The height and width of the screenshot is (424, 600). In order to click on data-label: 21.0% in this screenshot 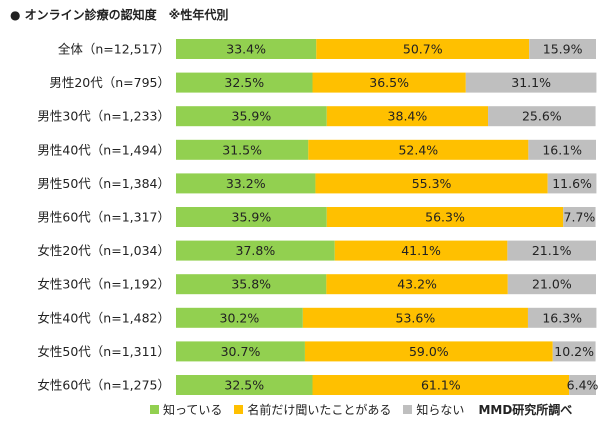, I will do `click(552, 284)`.